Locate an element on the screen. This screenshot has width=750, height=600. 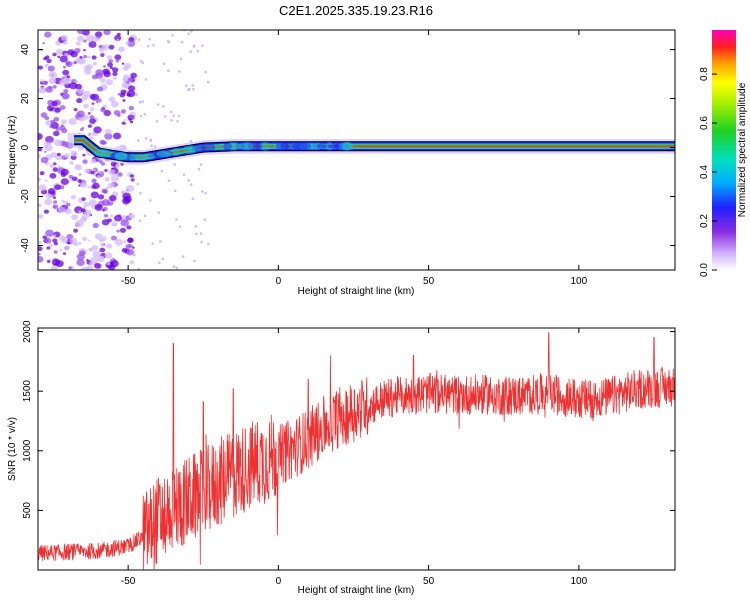
spectrogram-x-tick-label: 0 is located at coordinates (279, 281).